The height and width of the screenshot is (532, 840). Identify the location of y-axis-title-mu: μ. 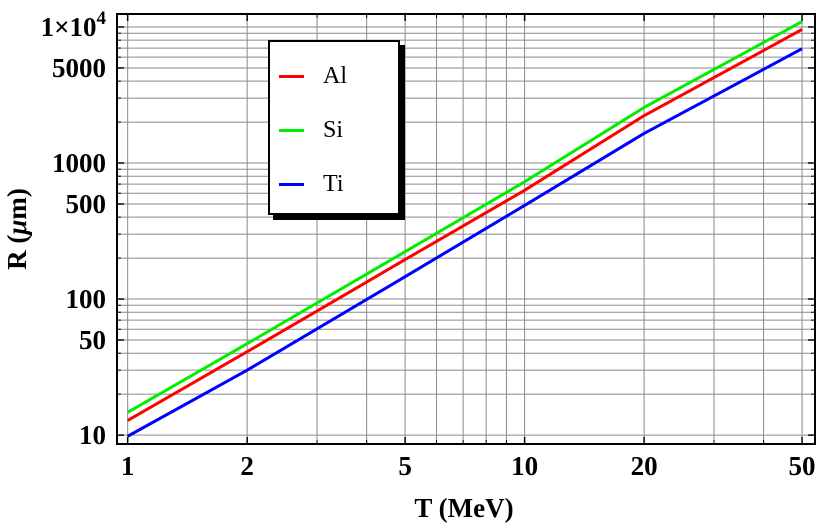
(17, 228).